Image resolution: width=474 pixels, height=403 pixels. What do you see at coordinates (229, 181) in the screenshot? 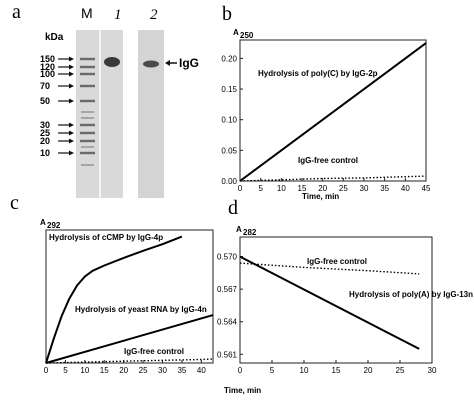
I see `y-tick-label: 0.00` at bounding box center [229, 181].